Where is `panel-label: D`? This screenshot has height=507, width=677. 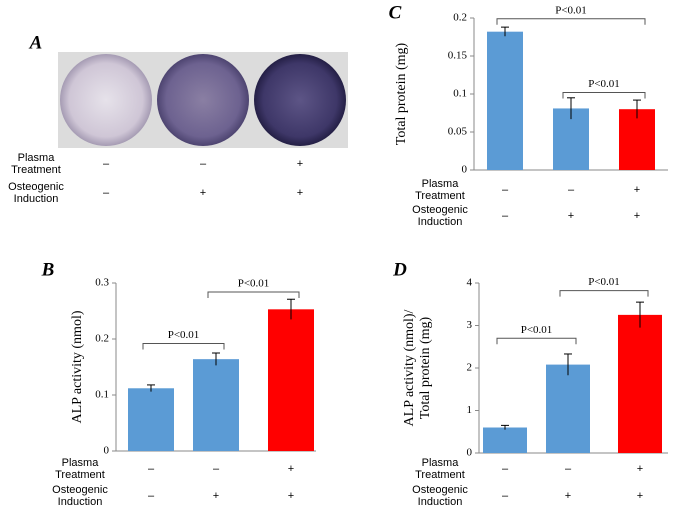 panel-label: D is located at coordinates (399, 269).